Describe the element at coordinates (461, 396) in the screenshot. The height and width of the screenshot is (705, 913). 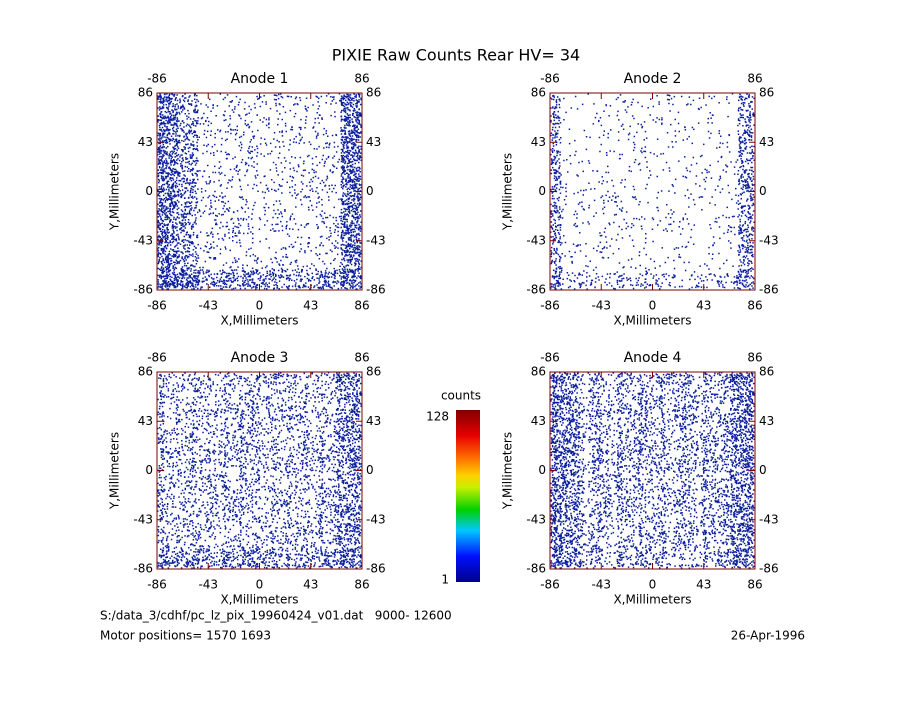
I see `colorbar-title: counts` at that location.